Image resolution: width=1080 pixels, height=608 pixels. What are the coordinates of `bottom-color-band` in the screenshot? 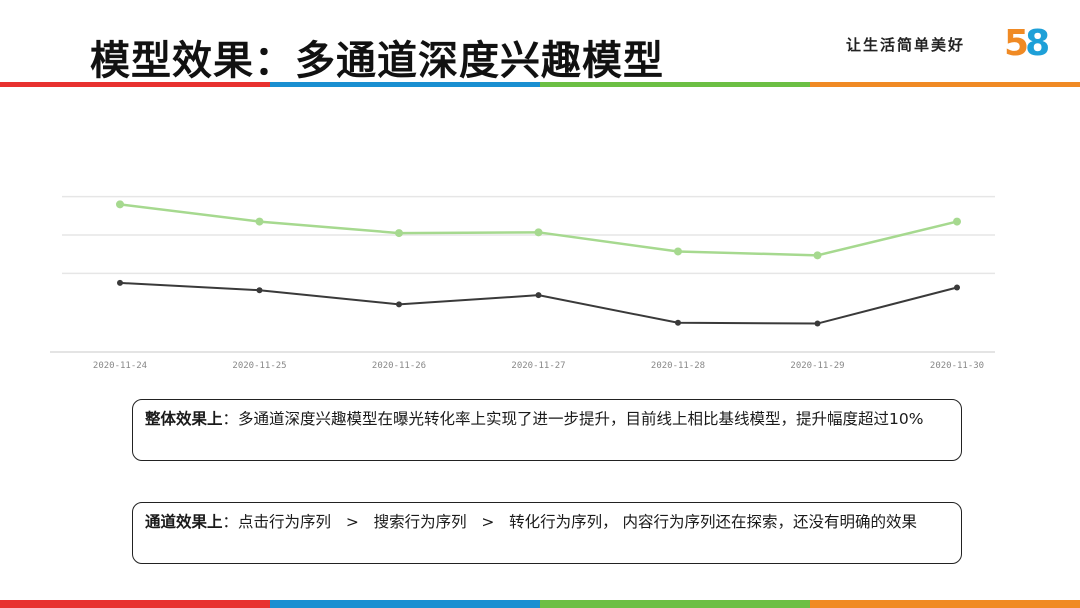 It's located at (540, 604).